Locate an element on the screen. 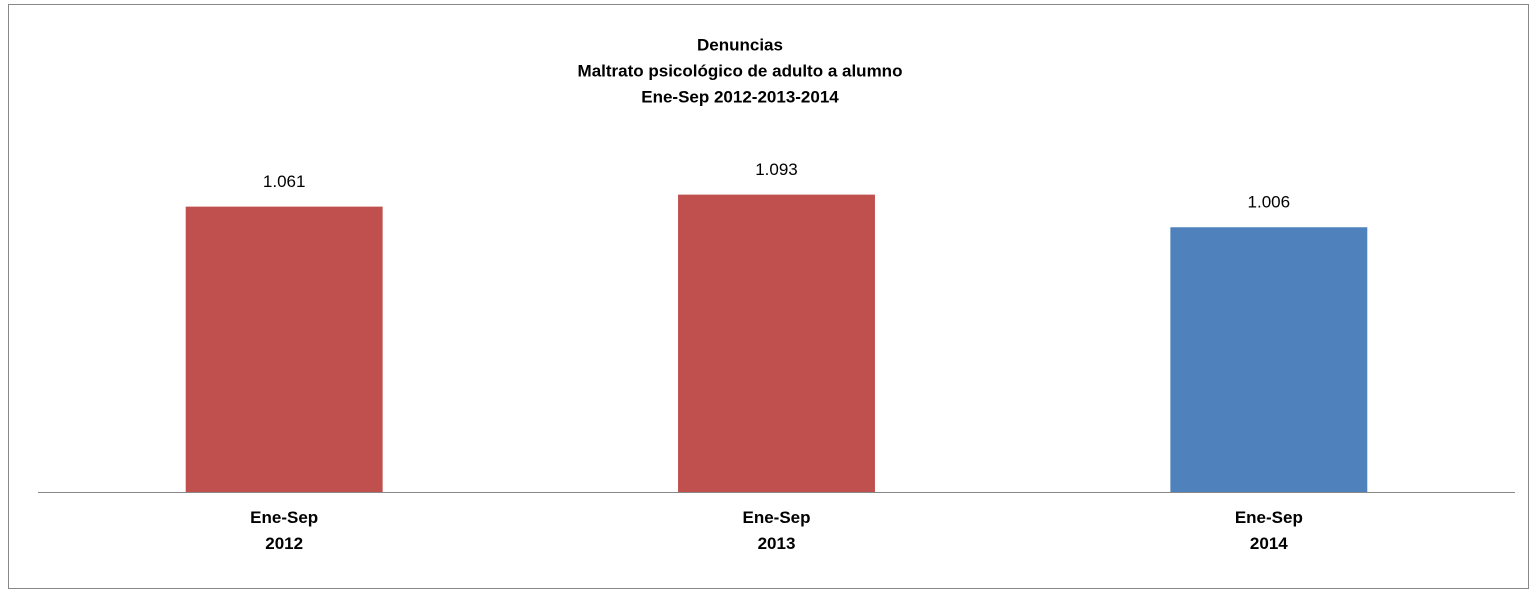  chart-title: Maltrato psicológico de adulto a alumno is located at coordinates (740, 70).